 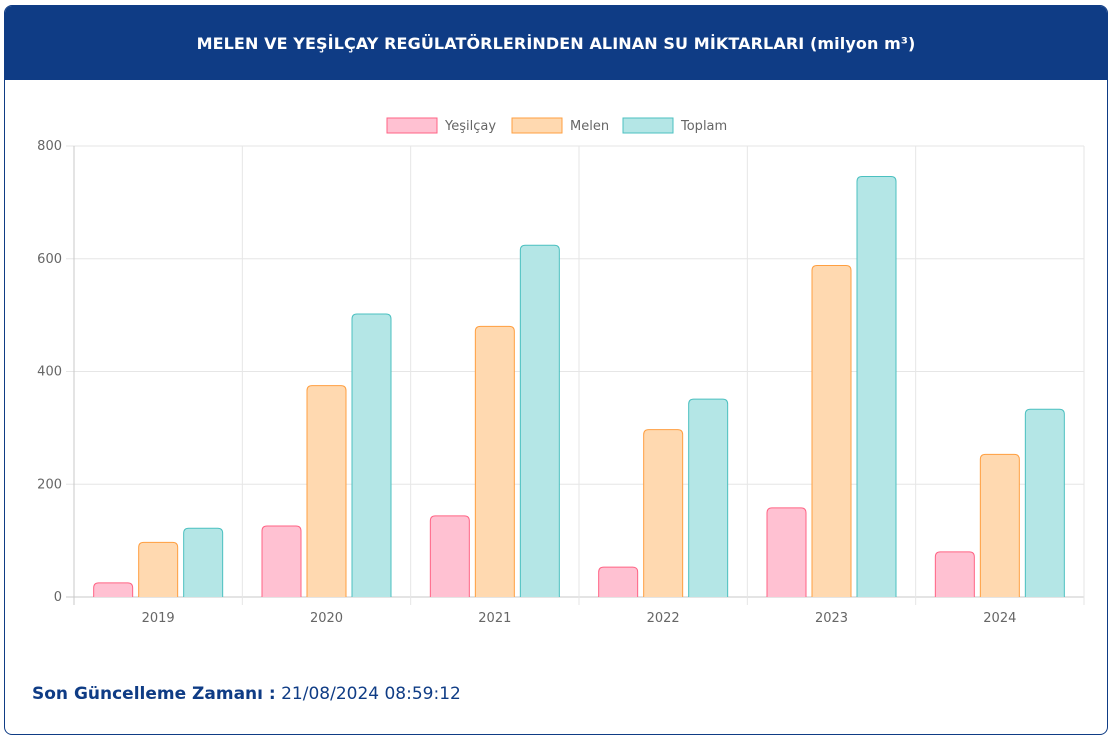 What do you see at coordinates (326, 491) in the screenshot?
I see `bar-melen-2020` at bounding box center [326, 491].